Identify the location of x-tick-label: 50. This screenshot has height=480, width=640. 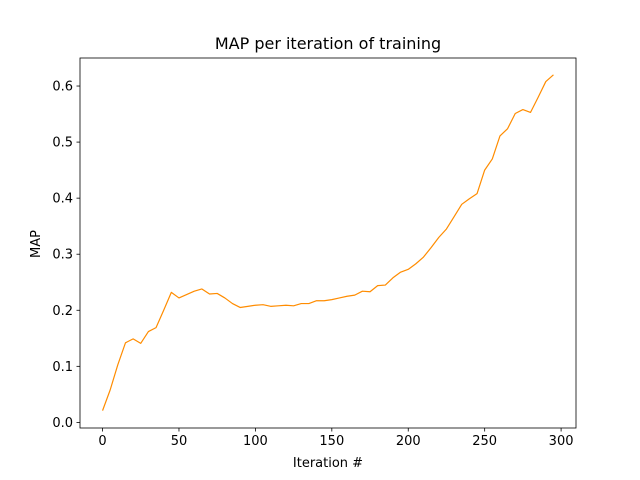
(179, 441).